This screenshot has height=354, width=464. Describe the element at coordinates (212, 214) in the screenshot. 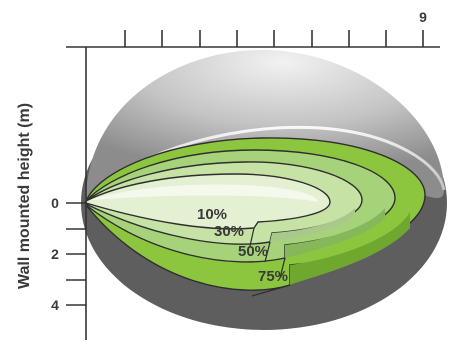

I see `zone-label-10: 10%` at that location.